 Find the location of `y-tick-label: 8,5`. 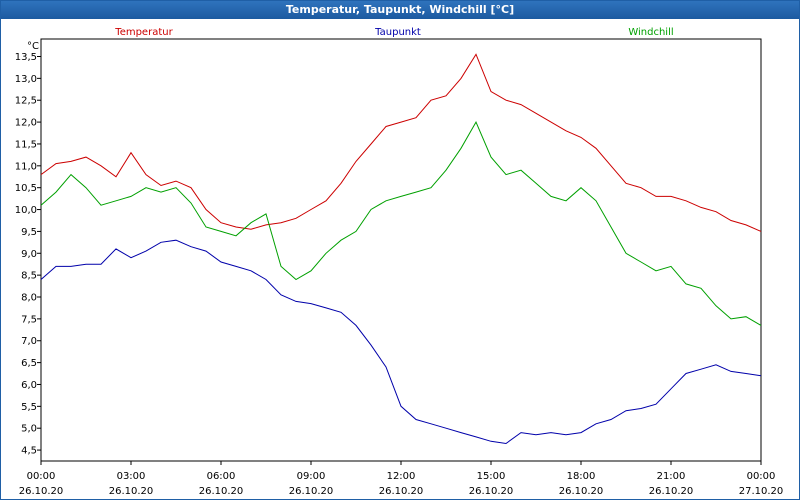

y-tick-label: 8,5 is located at coordinates (29, 276).